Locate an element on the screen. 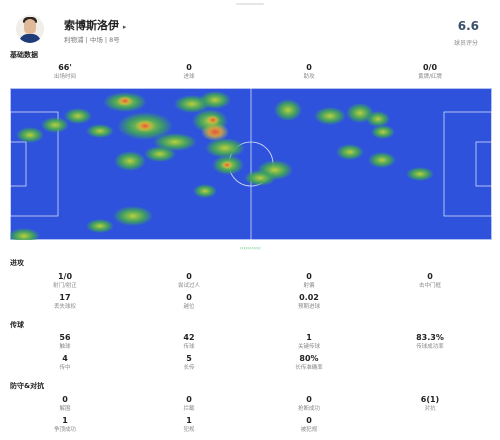 Image resolution: width=500 pixels, height=440 pixels. section-title-attack: 进攻 is located at coordinates (17, 263).